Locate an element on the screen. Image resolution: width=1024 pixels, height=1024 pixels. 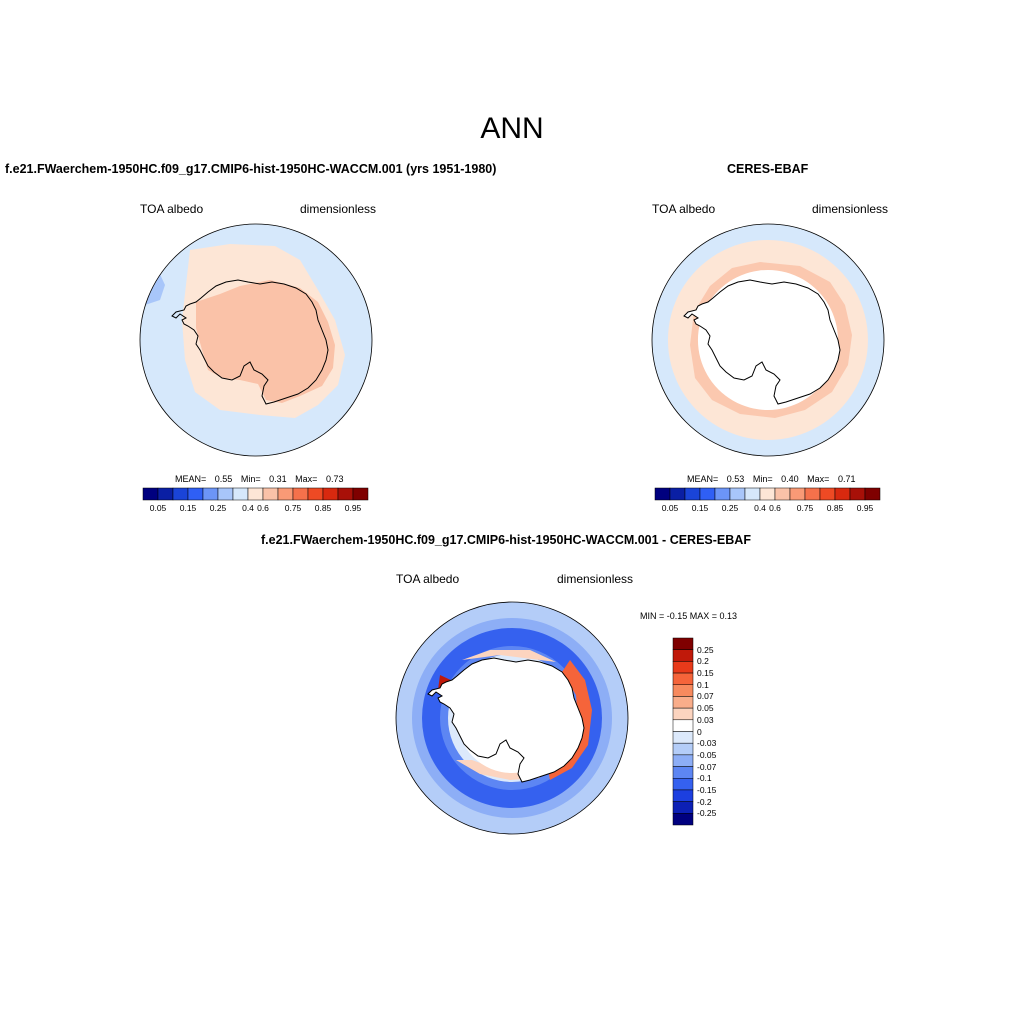
panel-1-max-label: Max= is located at coordinates (306, 479).